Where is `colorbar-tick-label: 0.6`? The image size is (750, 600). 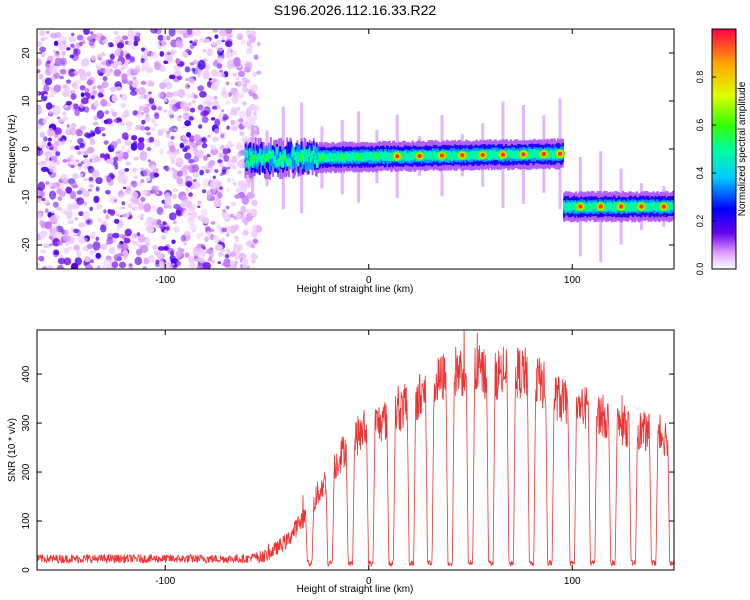
colorbar-tick-label: 0.6 is located at coordinates (700, 125).